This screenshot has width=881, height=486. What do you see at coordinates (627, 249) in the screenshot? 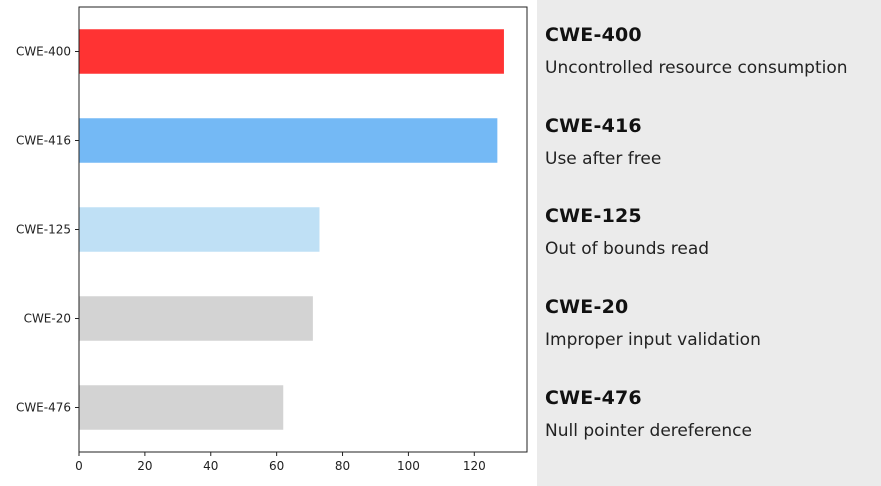
I see `legend-description: Out of bounds read` at bounding box center [627, 249].